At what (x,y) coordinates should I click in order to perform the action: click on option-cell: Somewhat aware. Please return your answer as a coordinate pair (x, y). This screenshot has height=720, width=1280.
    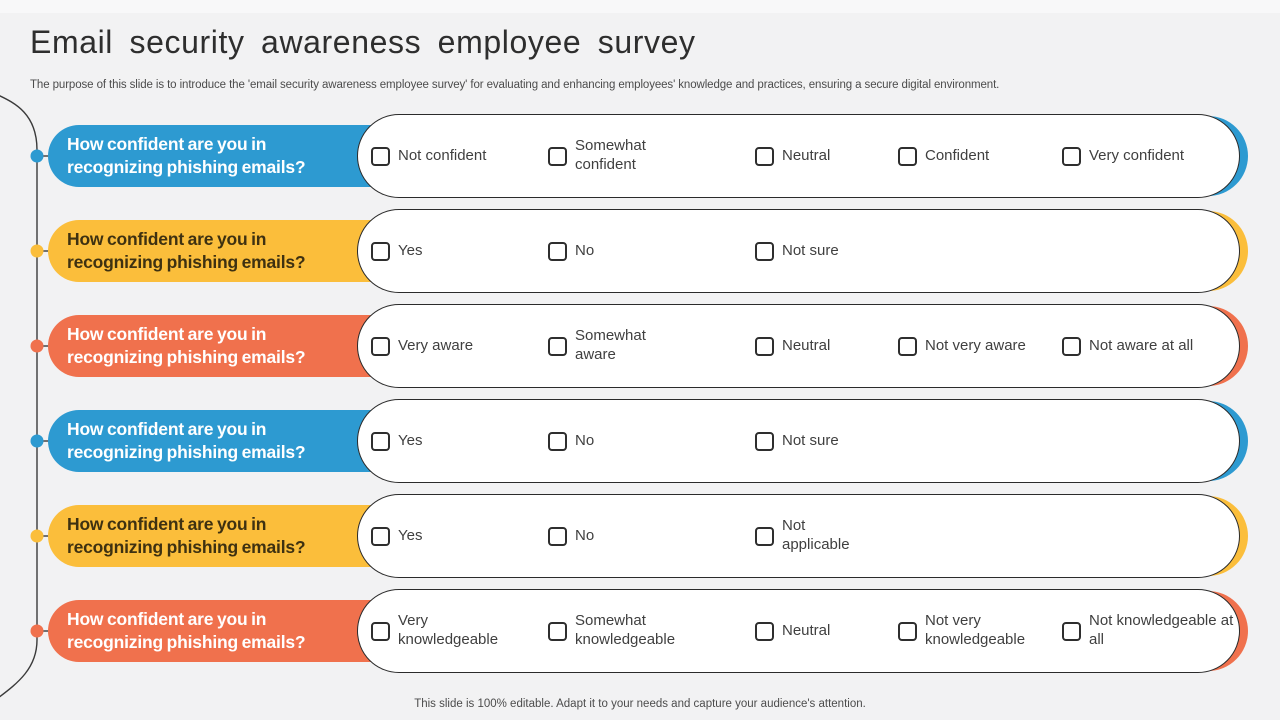
    Looking at the image, I should click on (651, 346).